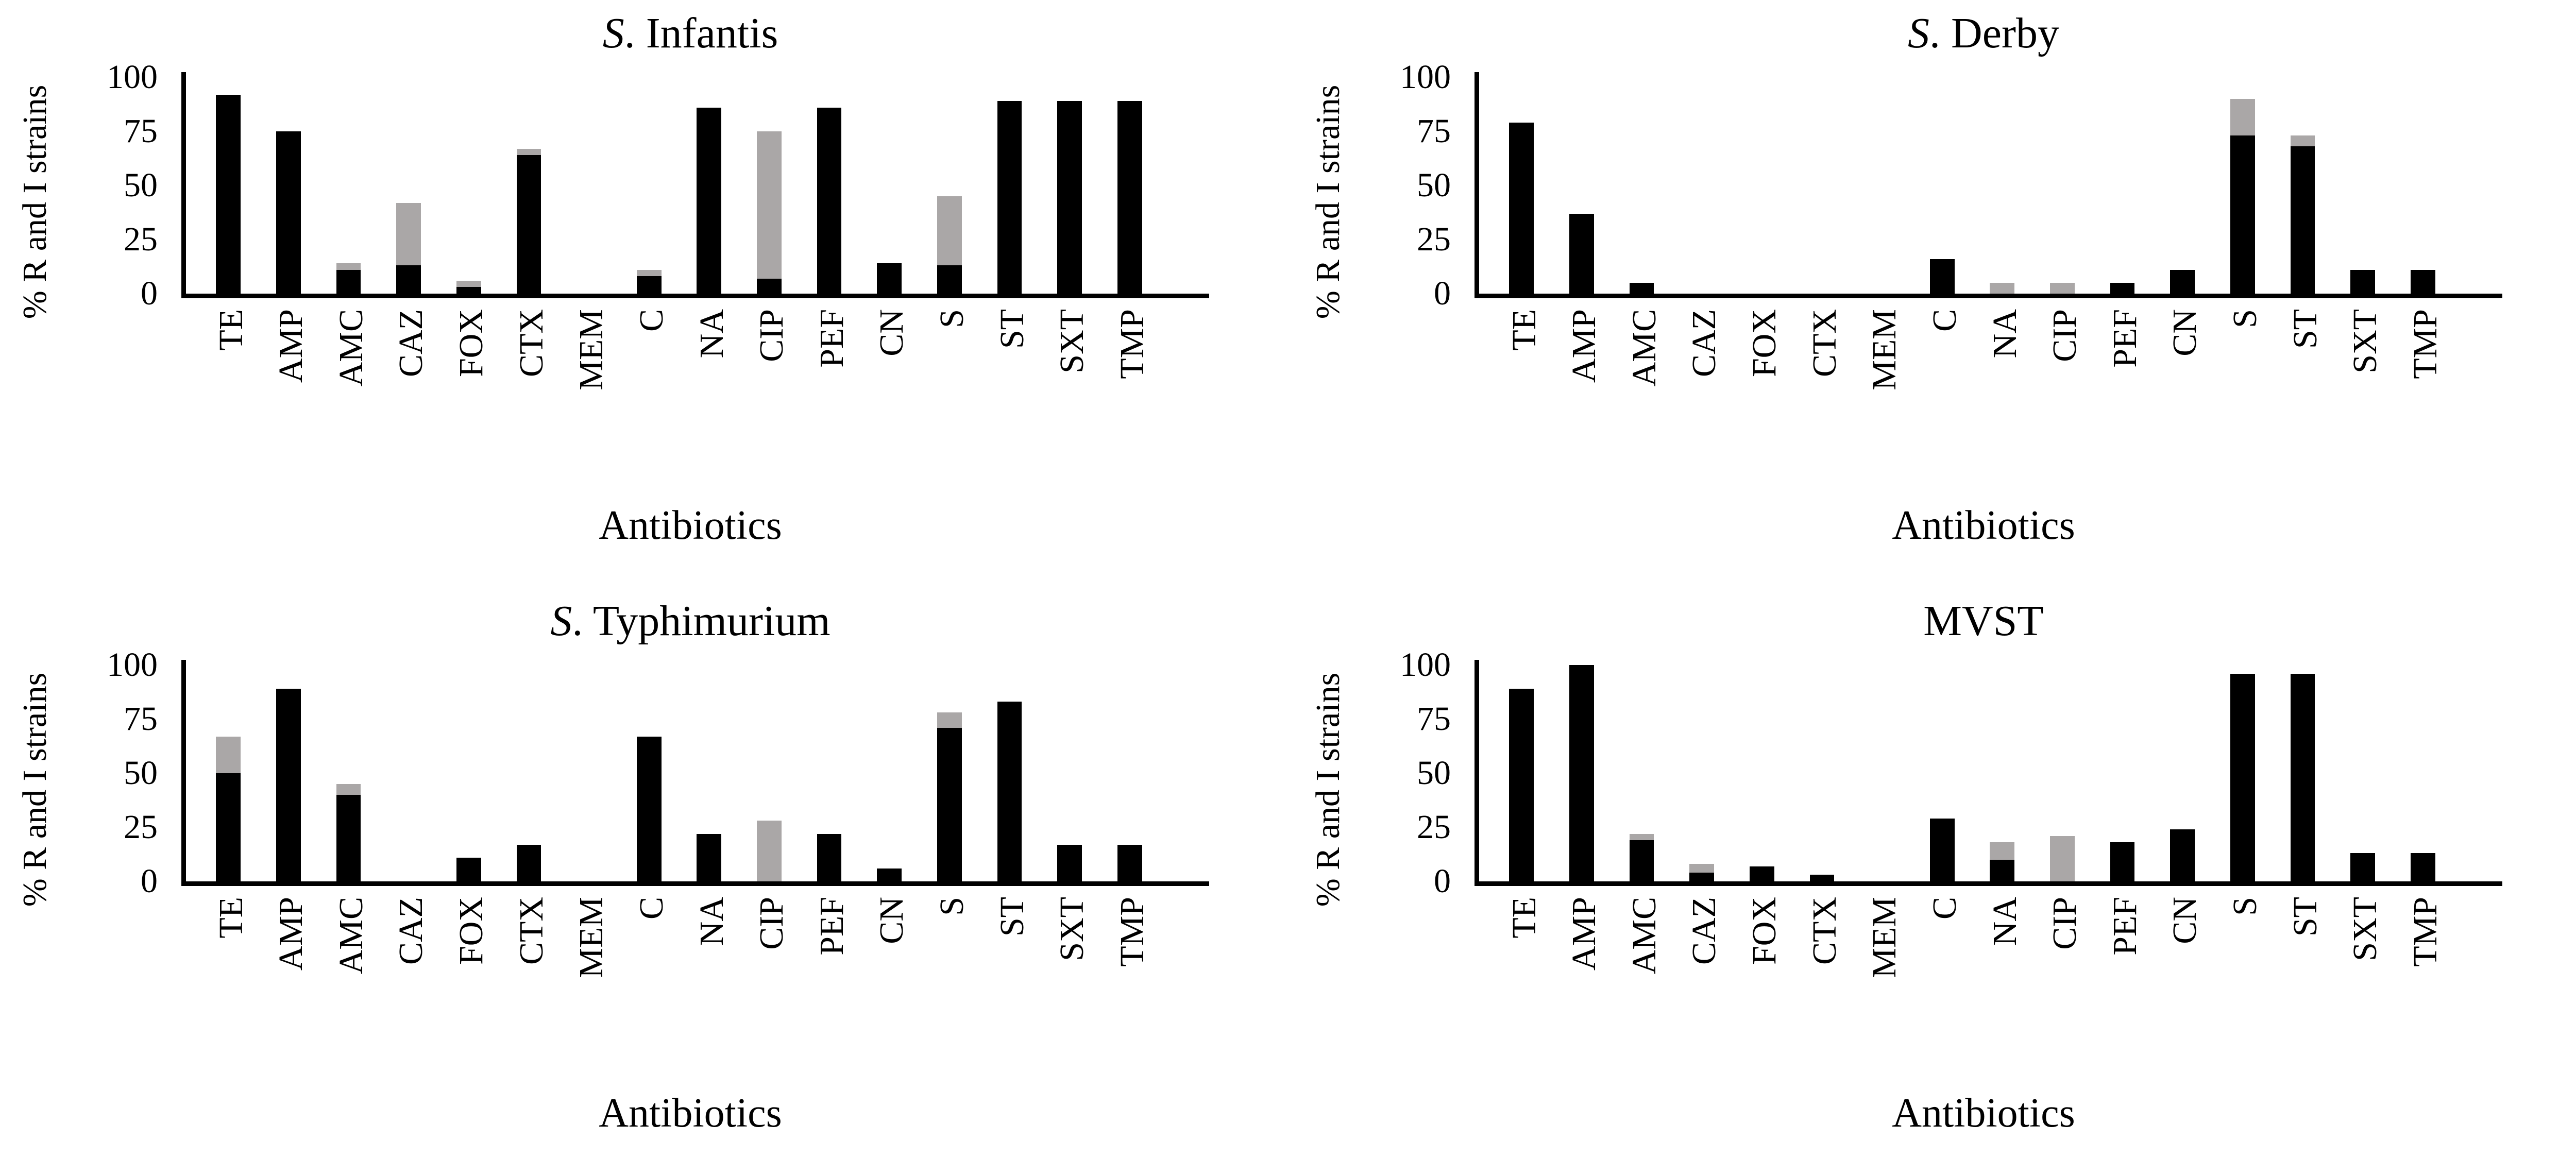 This screenshot has height=1175, width=2576. What do you see at coordinates (1522, 980) in the screenshot?
I see `x-label-slot: TE` at bounding box center [1522, 980].